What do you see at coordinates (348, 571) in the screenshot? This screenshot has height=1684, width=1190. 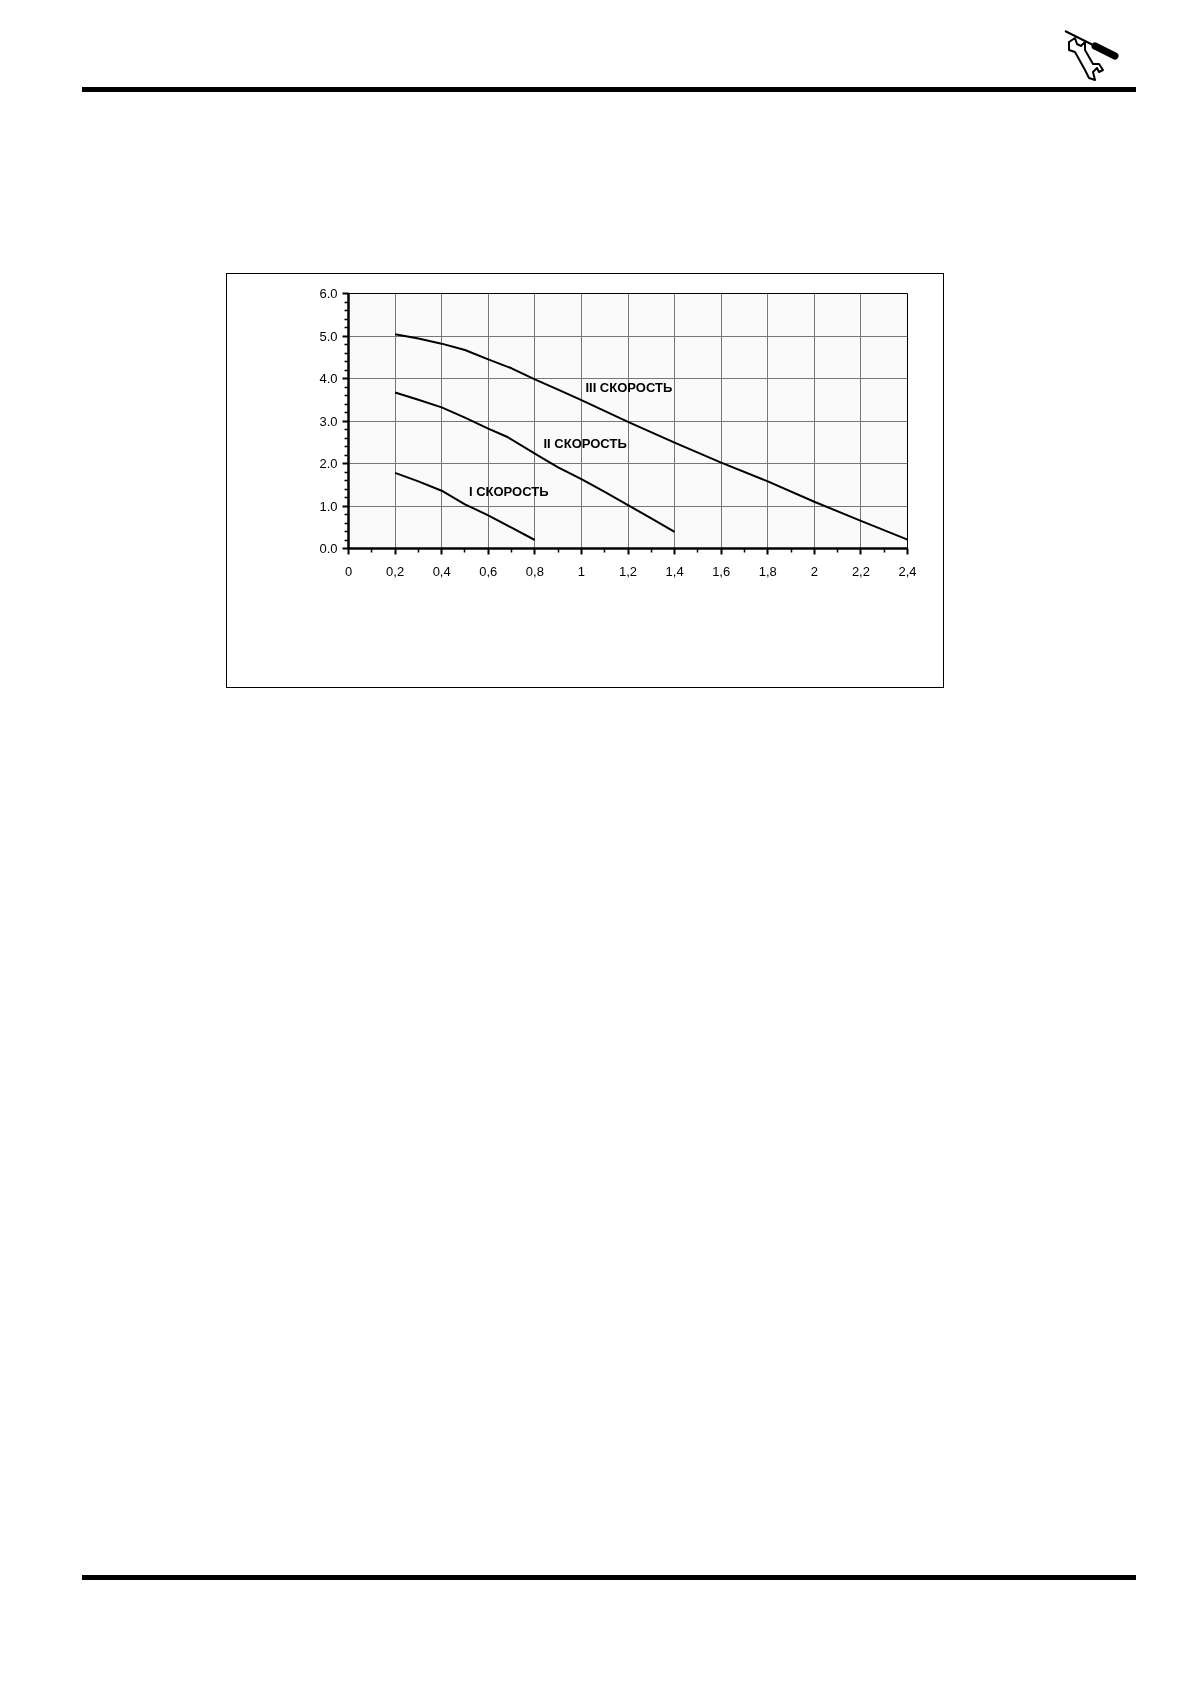 I see `x-tick-label: 0` at bounding box center [348, 571].